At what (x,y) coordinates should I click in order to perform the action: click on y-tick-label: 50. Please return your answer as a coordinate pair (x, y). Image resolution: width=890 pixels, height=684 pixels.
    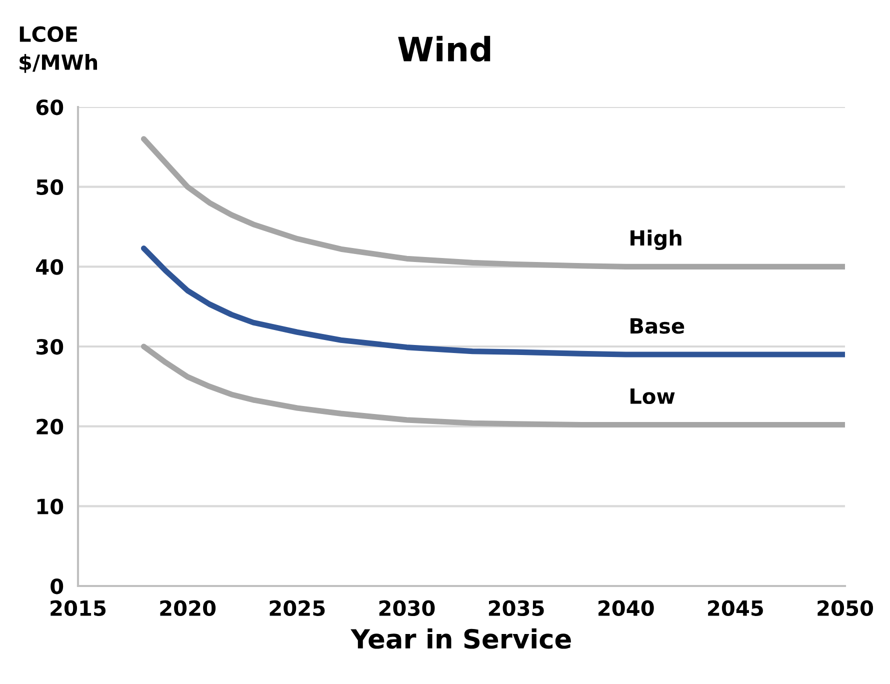
    Looking at the image, I should click on (50, 187).